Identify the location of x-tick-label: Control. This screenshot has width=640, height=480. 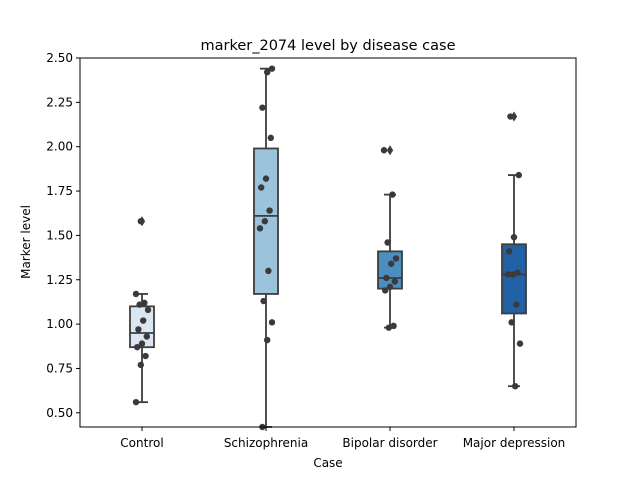
(141, 443).